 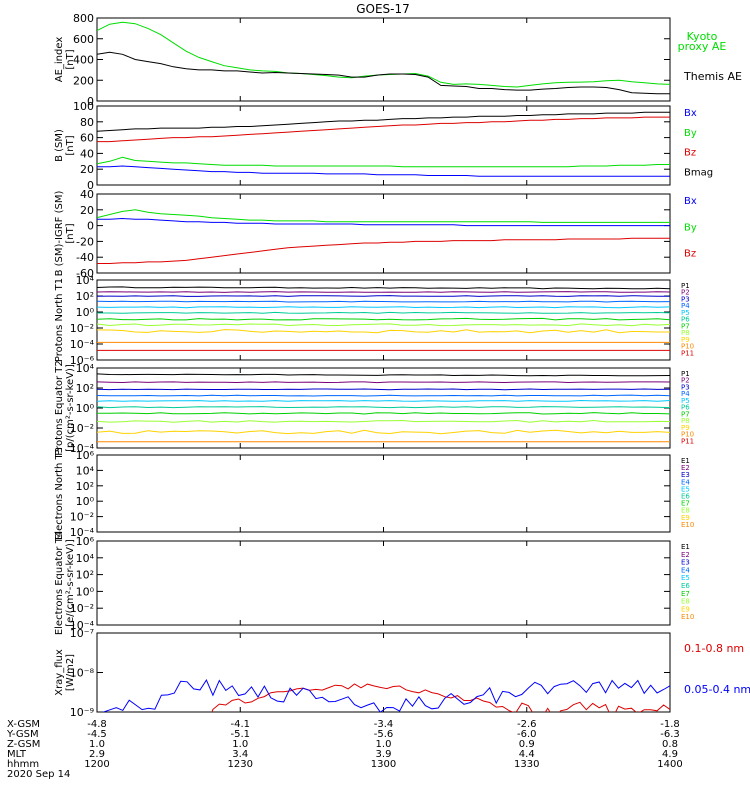 What do you see at coordinates (685, 401) in the screenshot?
I see `legend-p5: P5` at bounding box center [685, 401].